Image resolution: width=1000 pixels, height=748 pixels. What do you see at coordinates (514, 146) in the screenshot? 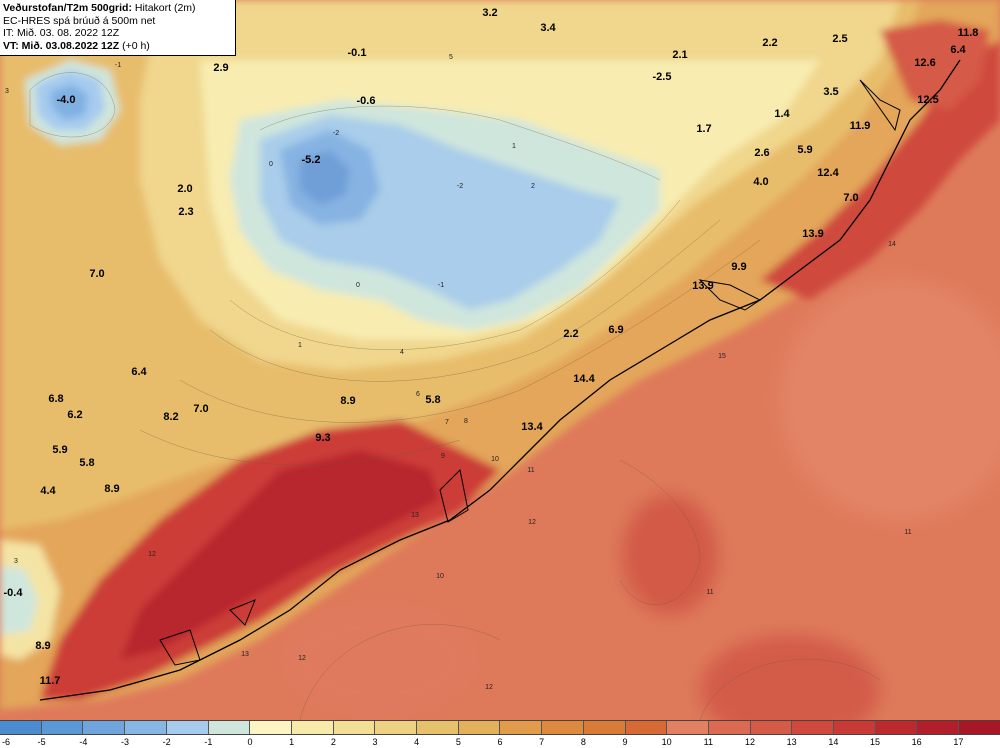
I see `contour-label: 1` at bounding box center [514, 146].